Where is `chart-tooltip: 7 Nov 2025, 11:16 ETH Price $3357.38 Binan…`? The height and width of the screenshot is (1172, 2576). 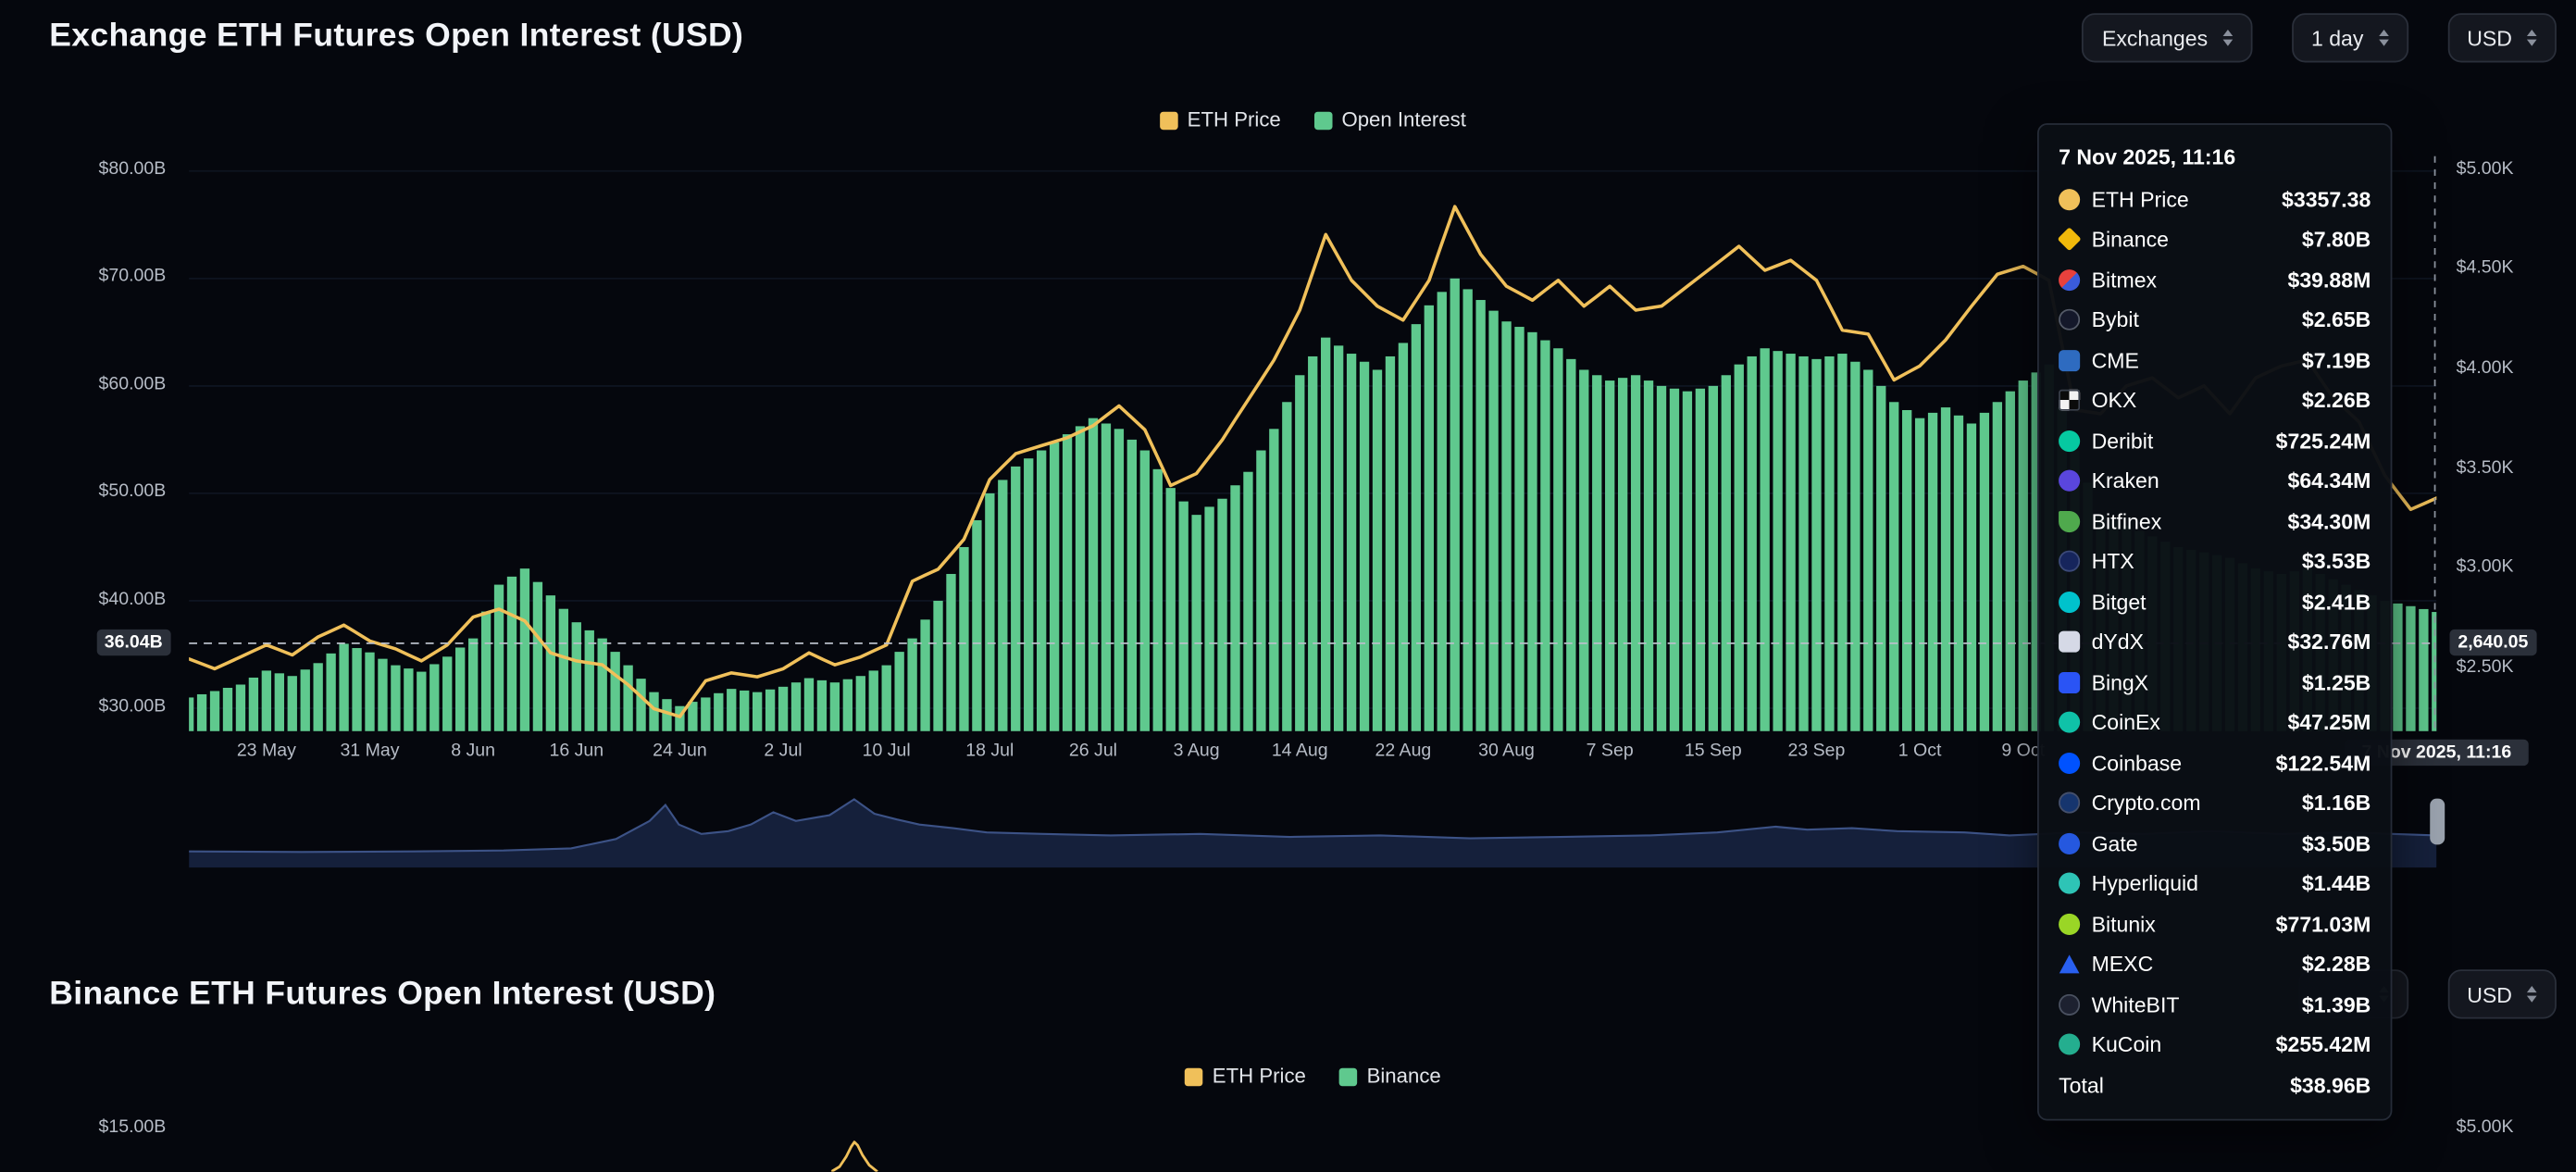
chart-tooltip: 7 Nov 2025, 11:16 ETH Price $3357.38 Binan… is located at coordinates (2215, 622).